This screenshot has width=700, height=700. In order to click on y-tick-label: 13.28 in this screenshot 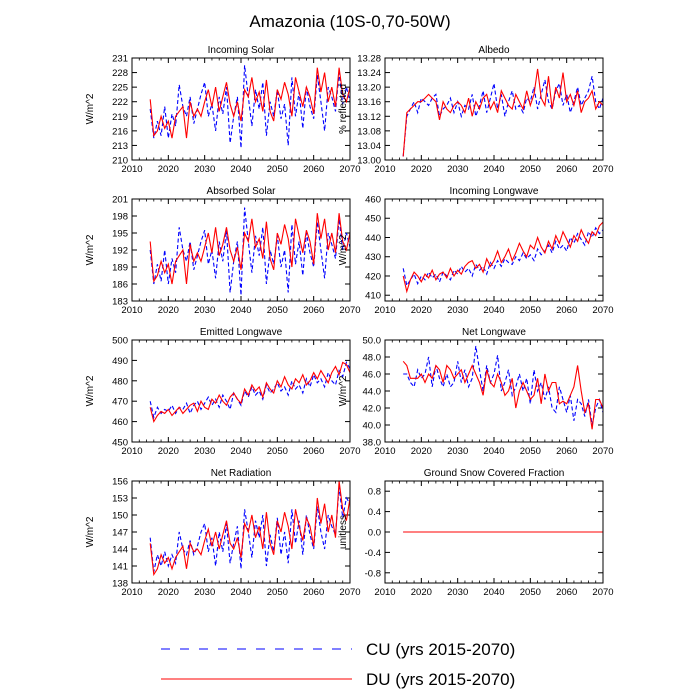, I will do `click(369, 59)`.